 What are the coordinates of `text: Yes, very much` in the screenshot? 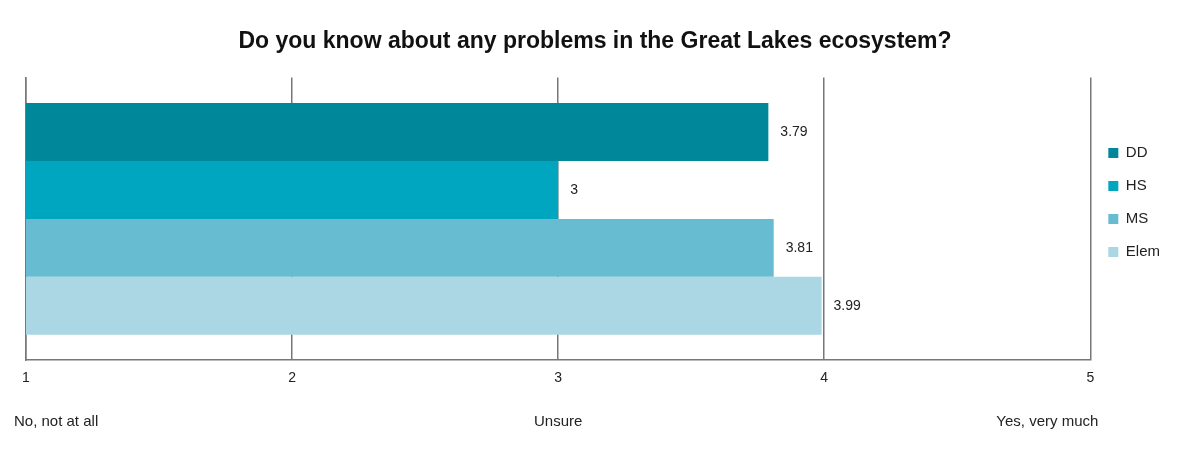 It's located at (1047, 421).